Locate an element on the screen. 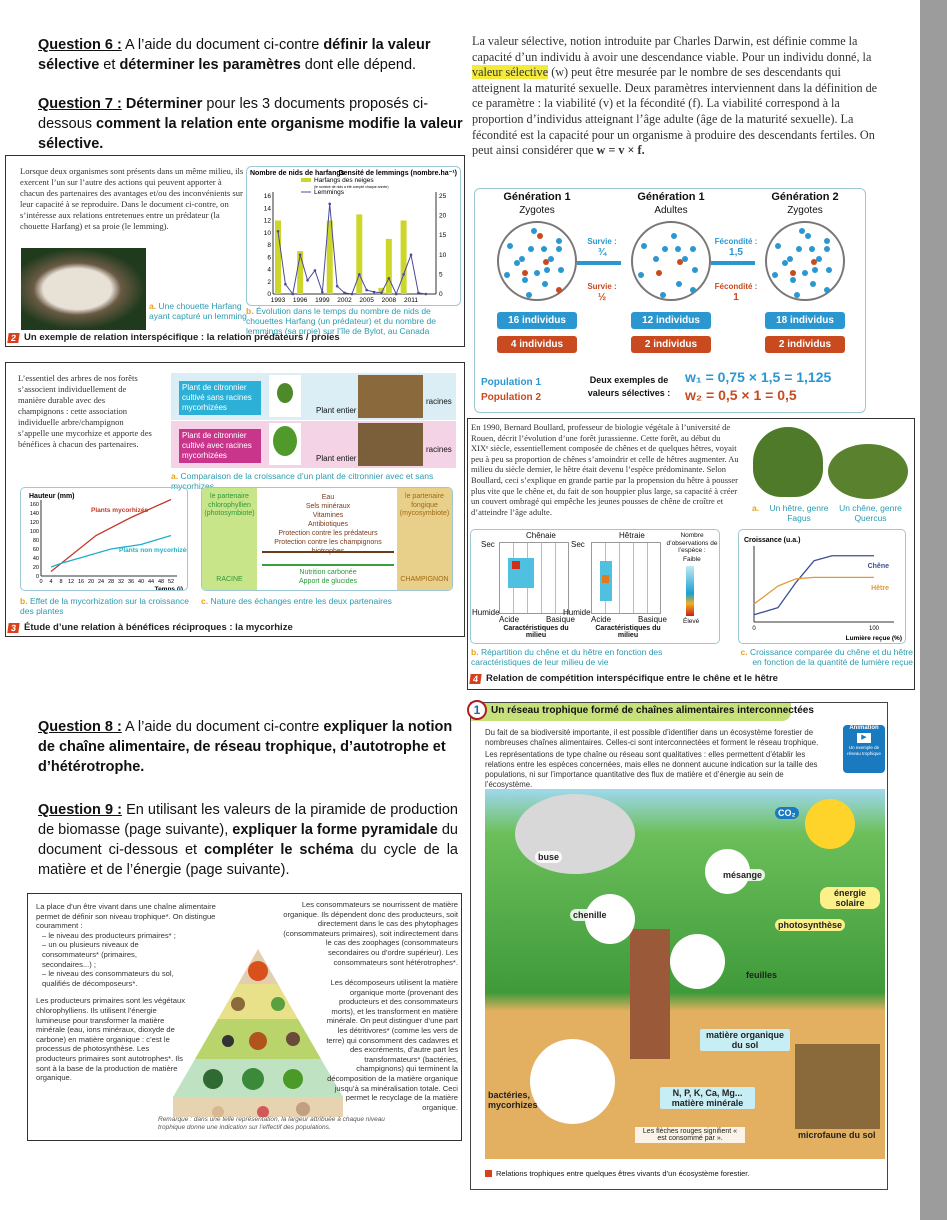  y-tick-label: 140 is located at coordinates (34, 514).